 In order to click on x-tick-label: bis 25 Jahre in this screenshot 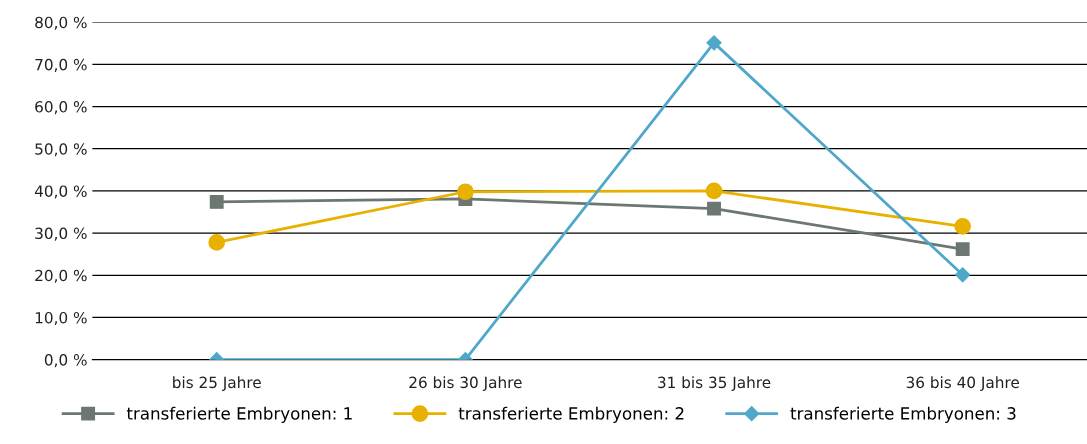, I will do `click(217, 383)`.